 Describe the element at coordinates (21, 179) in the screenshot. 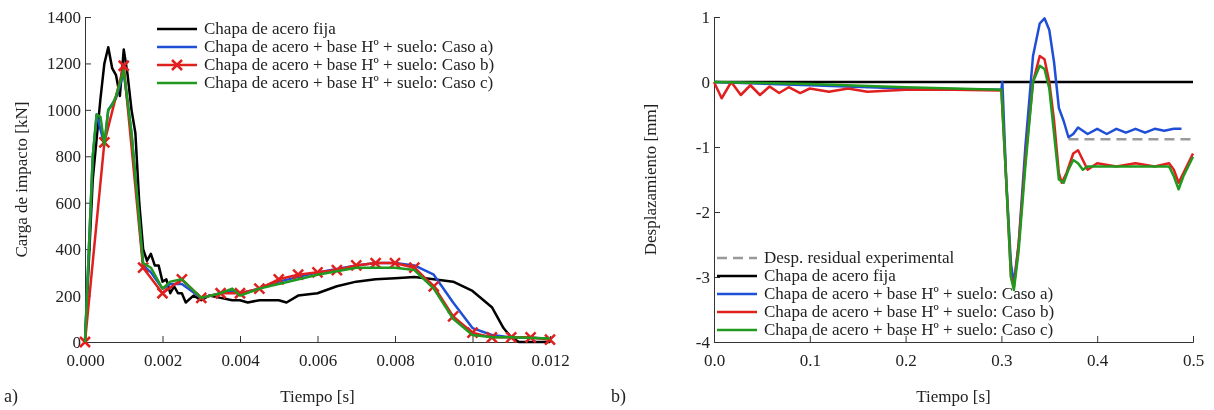

I see `y-axis-title: Carga de impacto [kN]` at that location.